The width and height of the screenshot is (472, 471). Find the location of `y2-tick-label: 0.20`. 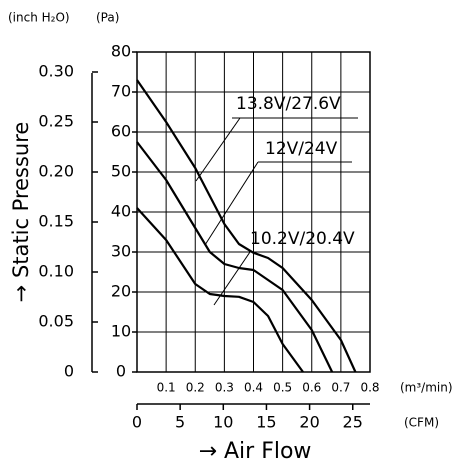

y2-tick-label: 0.20 is located at coordinates (56, 171).